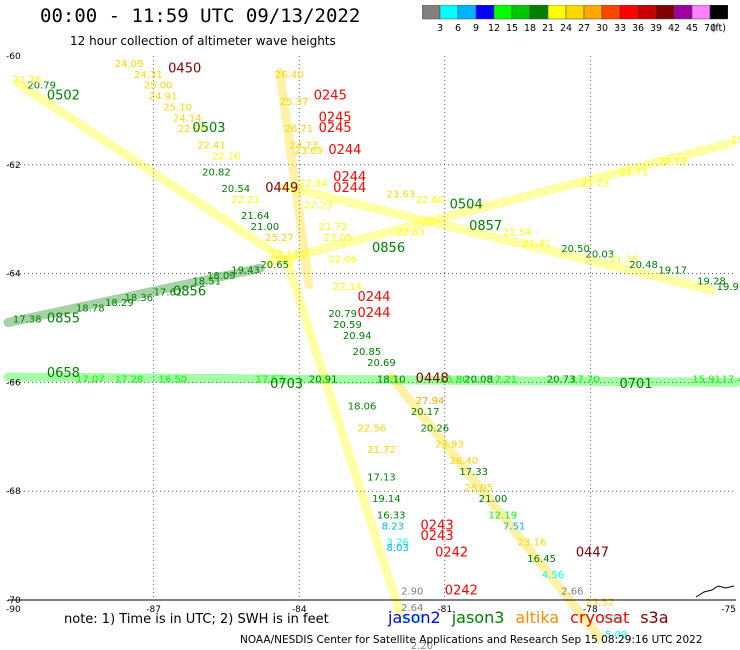 The image size is (740, 650). I want to click on wave-height-label: 2.66, so click(572, 592).